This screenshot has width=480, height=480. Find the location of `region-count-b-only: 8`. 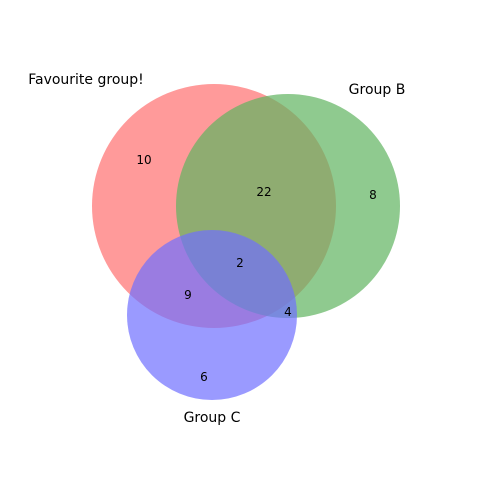

region-count-b-only: 8 is located at coordinates (373, 195).